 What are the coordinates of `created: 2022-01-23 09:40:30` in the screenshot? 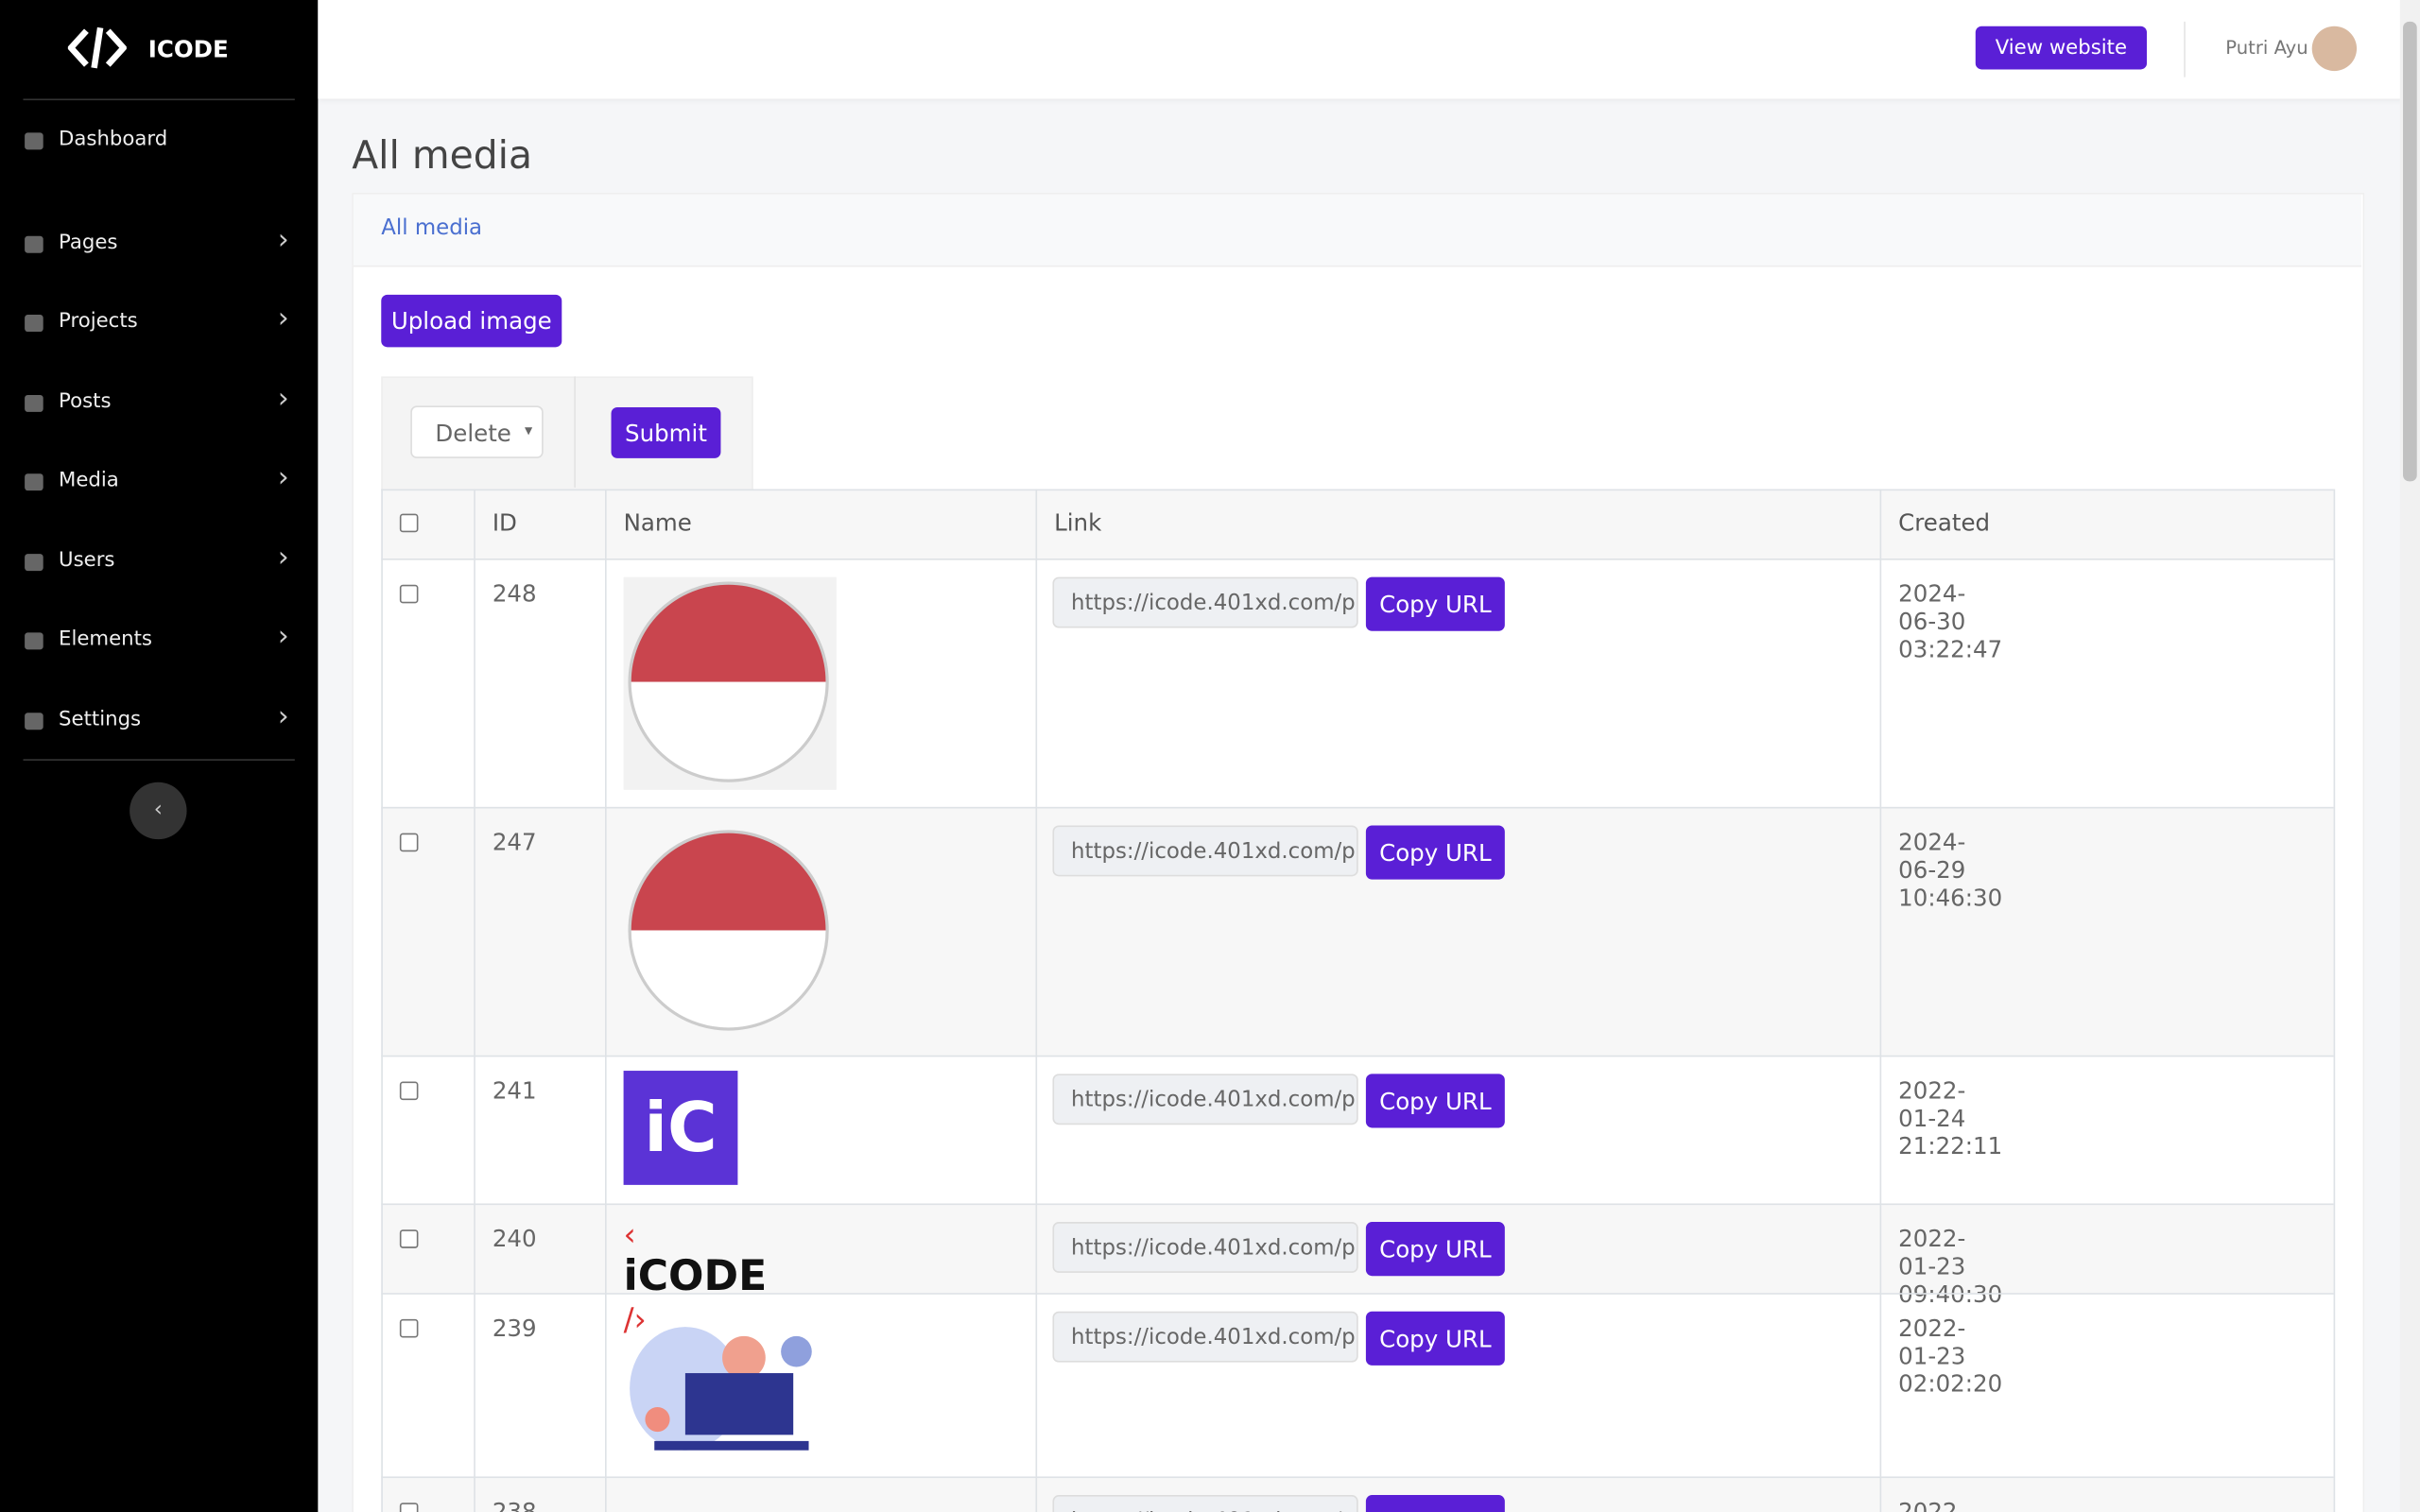 It's located at (1950, 1267).